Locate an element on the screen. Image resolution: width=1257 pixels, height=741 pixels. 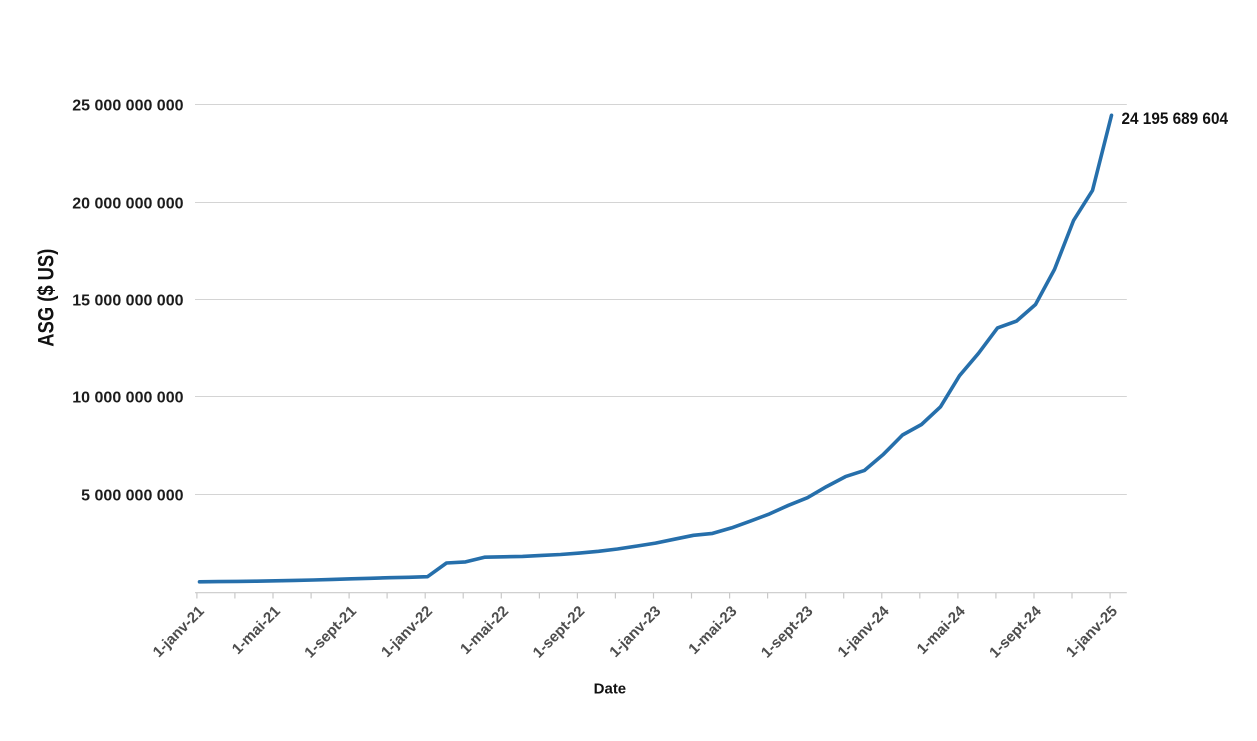
svg-text: 20 000 000 000 is located at coordinates (127, 203).